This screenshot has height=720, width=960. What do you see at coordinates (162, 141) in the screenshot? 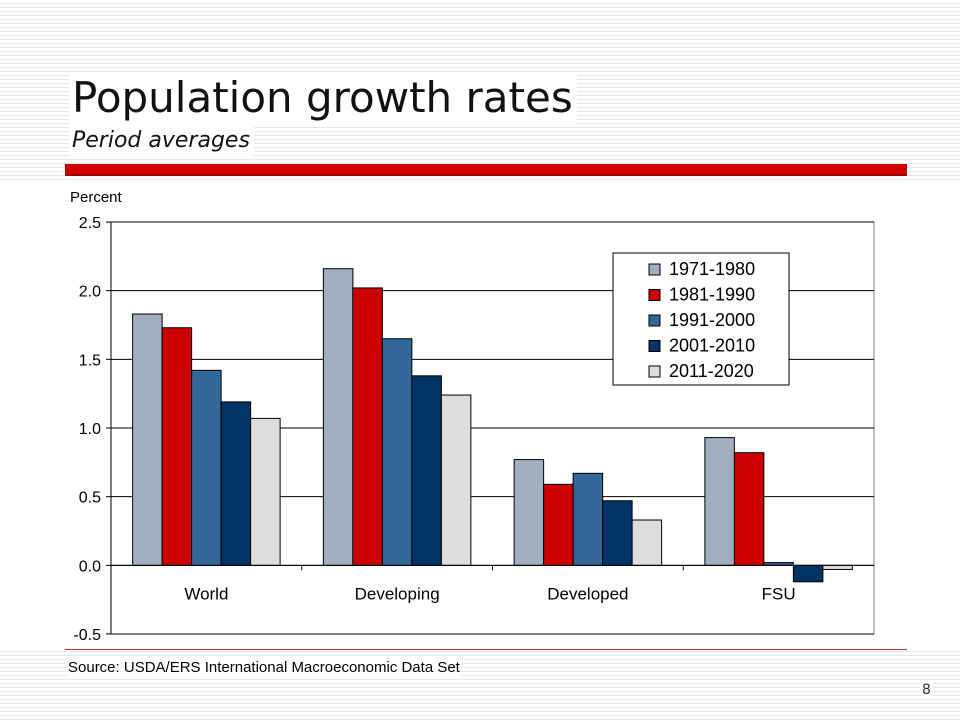
I see `slide-subtitle: Period averages` at bounding box center [162, 141].